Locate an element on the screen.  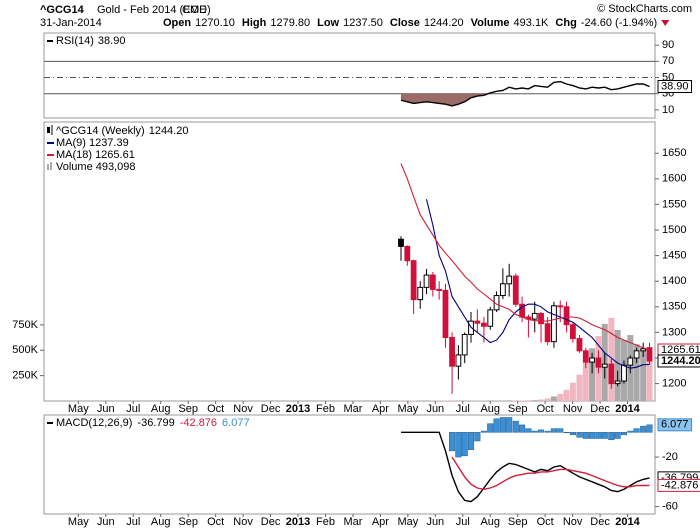
y-tick-label: 1450 is located at coordinates (674, 256).